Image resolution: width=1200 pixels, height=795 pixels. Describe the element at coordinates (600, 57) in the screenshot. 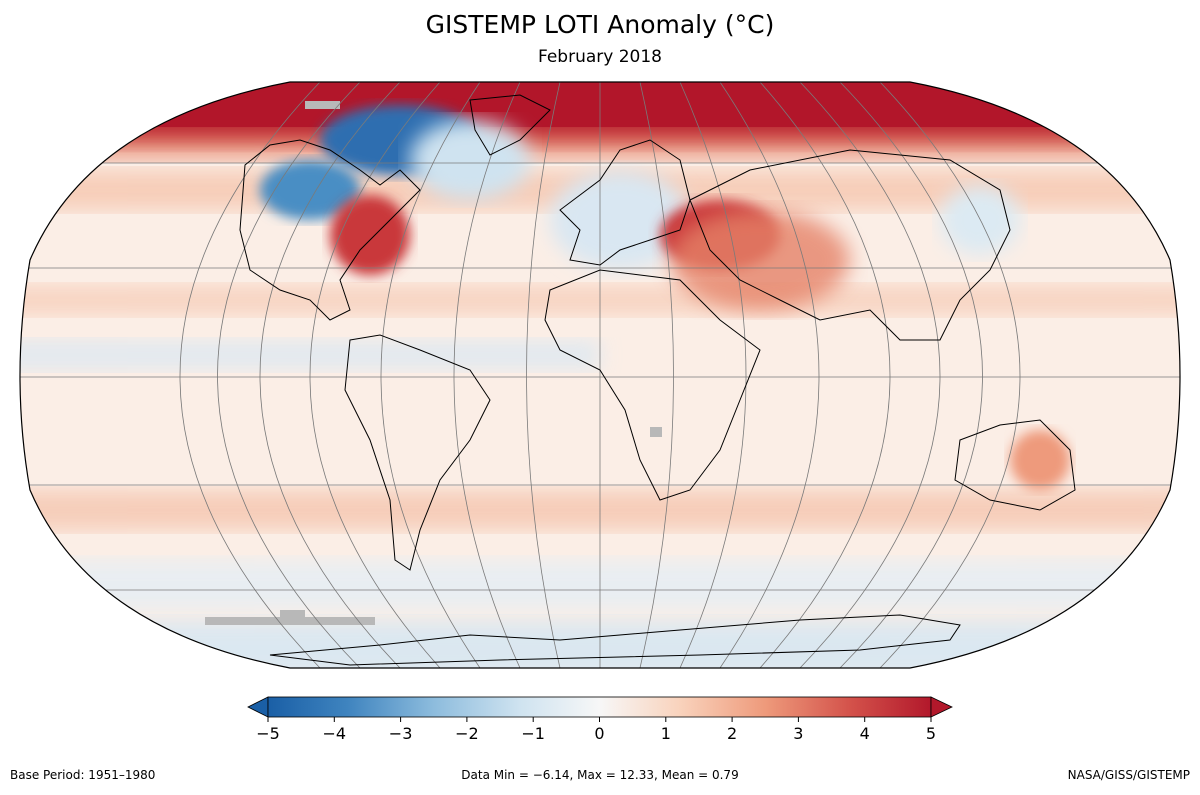

I see `map-subtitle: February 2018` at that location.